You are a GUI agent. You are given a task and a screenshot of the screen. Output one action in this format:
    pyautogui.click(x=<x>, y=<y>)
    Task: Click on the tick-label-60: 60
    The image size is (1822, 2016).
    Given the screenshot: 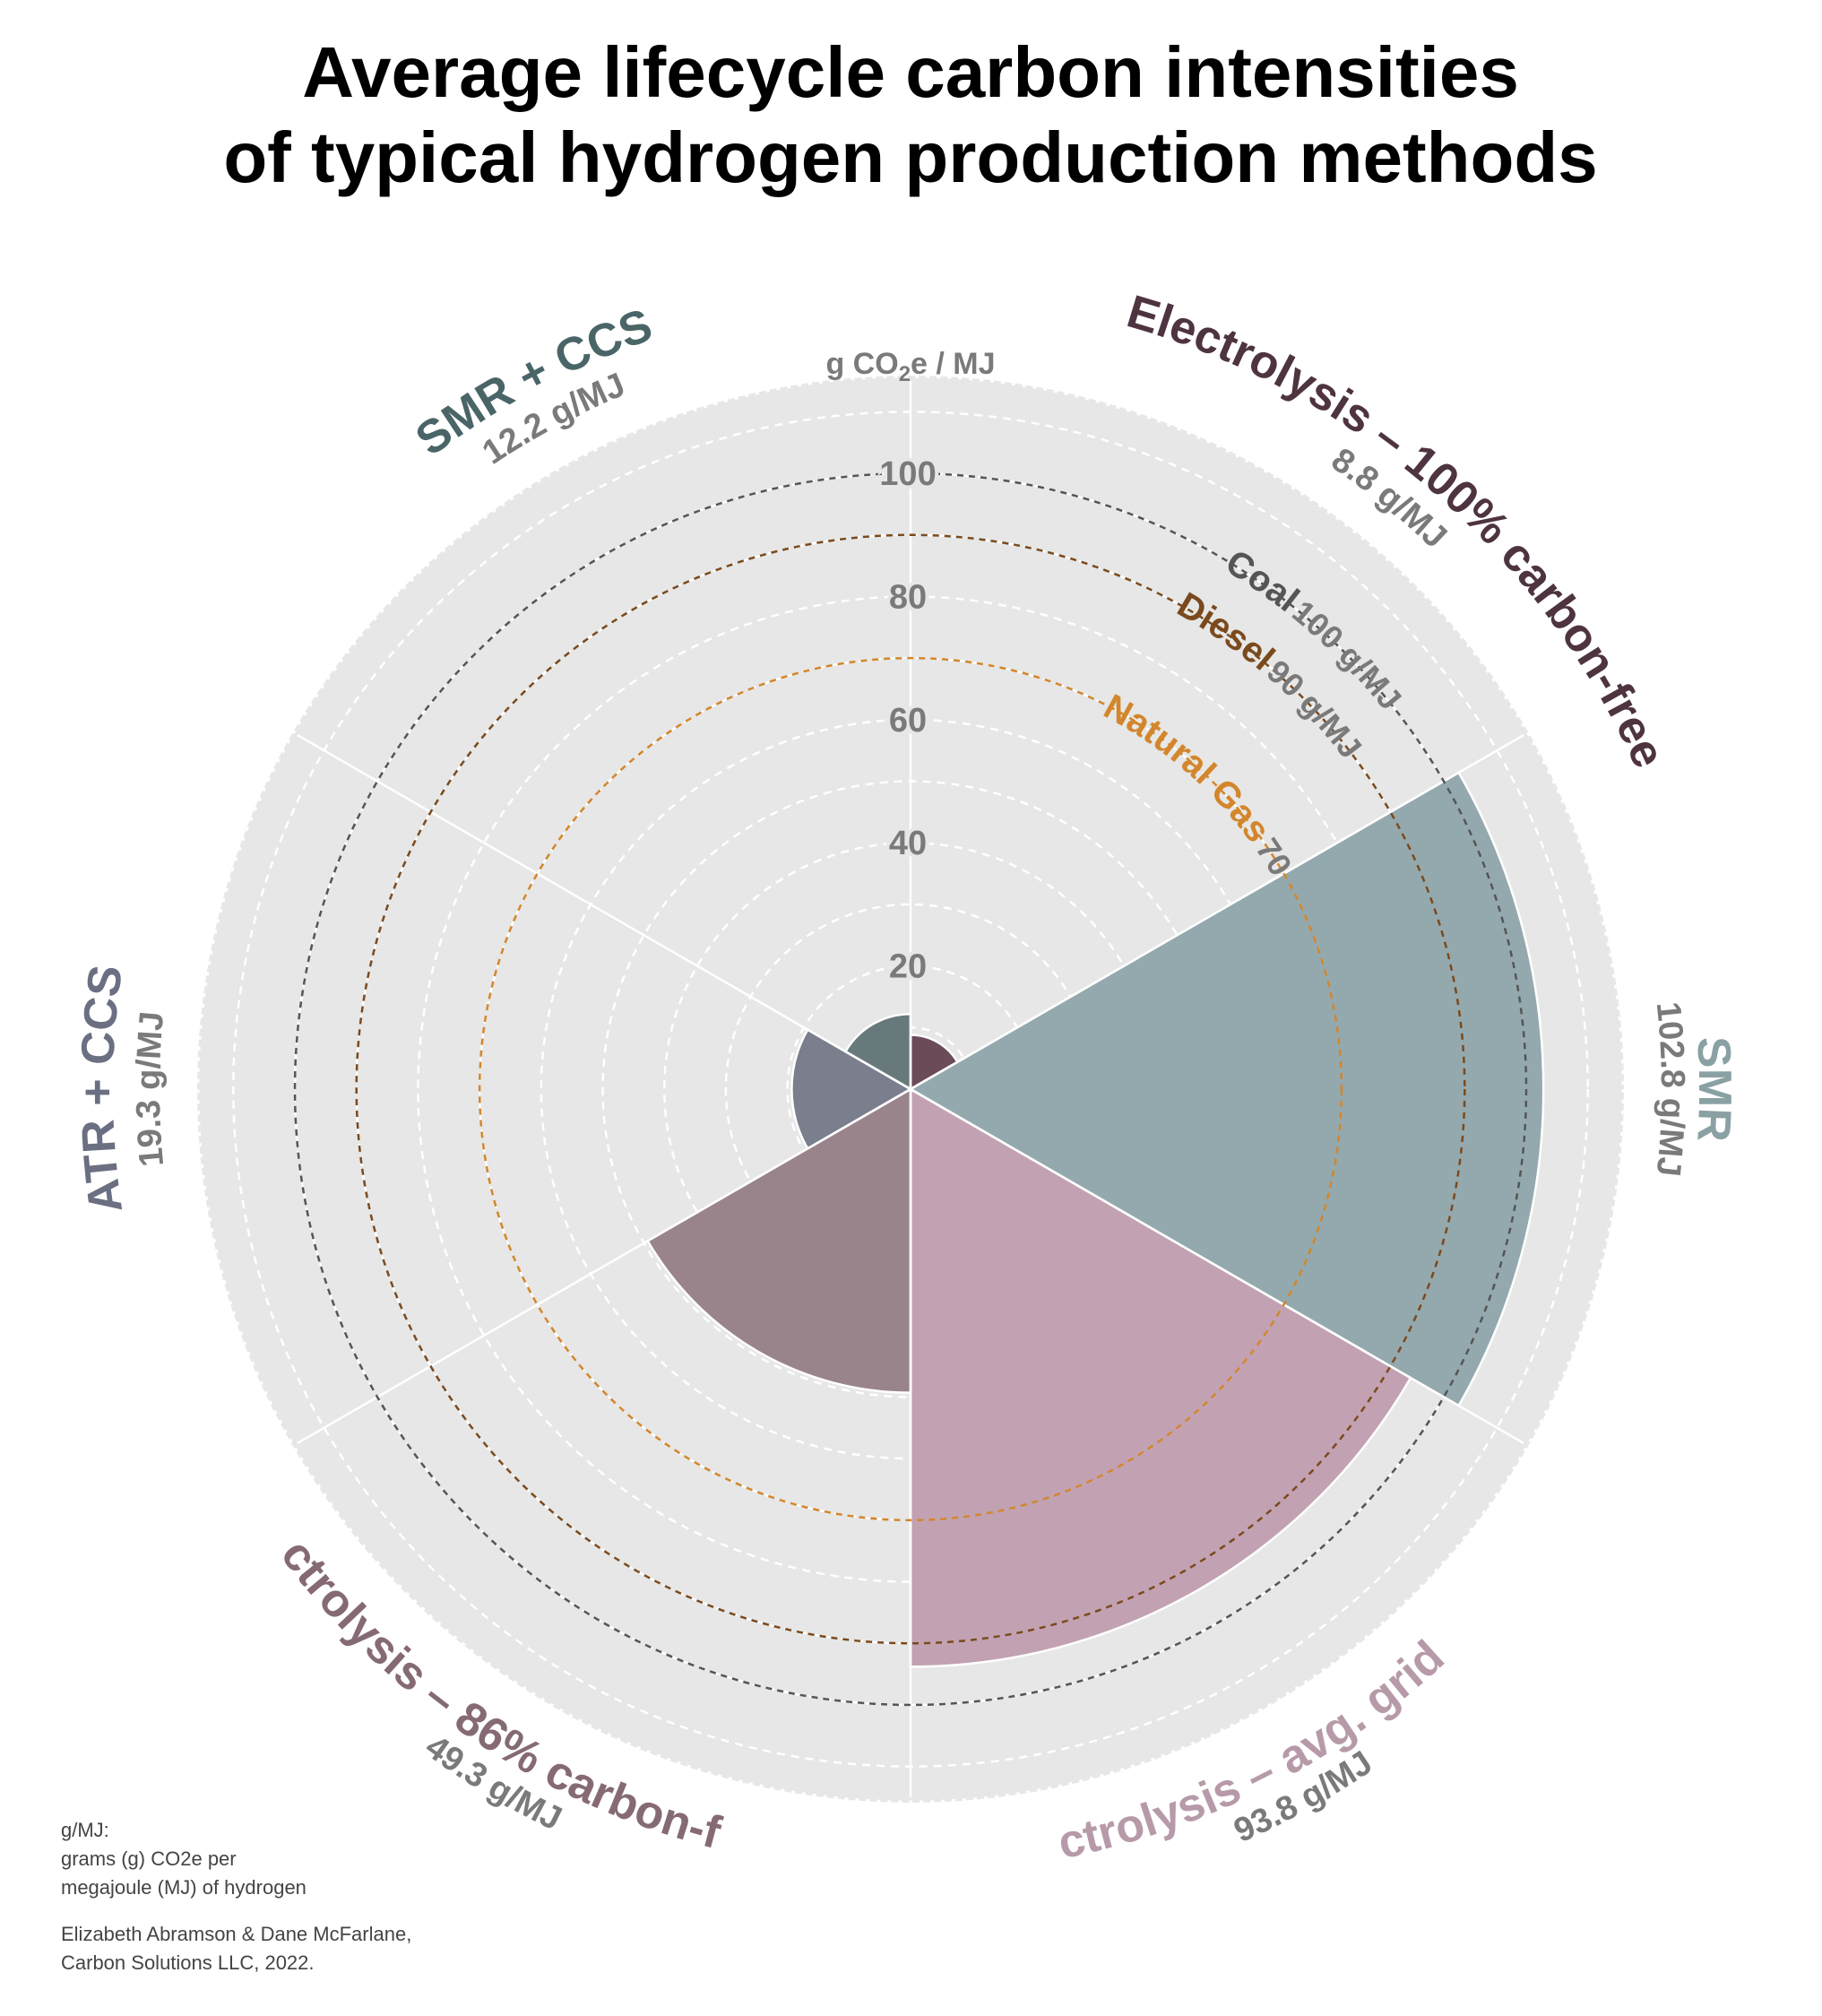 What is the action you would take?
    pyautogui.click(x=908, y=721)
    